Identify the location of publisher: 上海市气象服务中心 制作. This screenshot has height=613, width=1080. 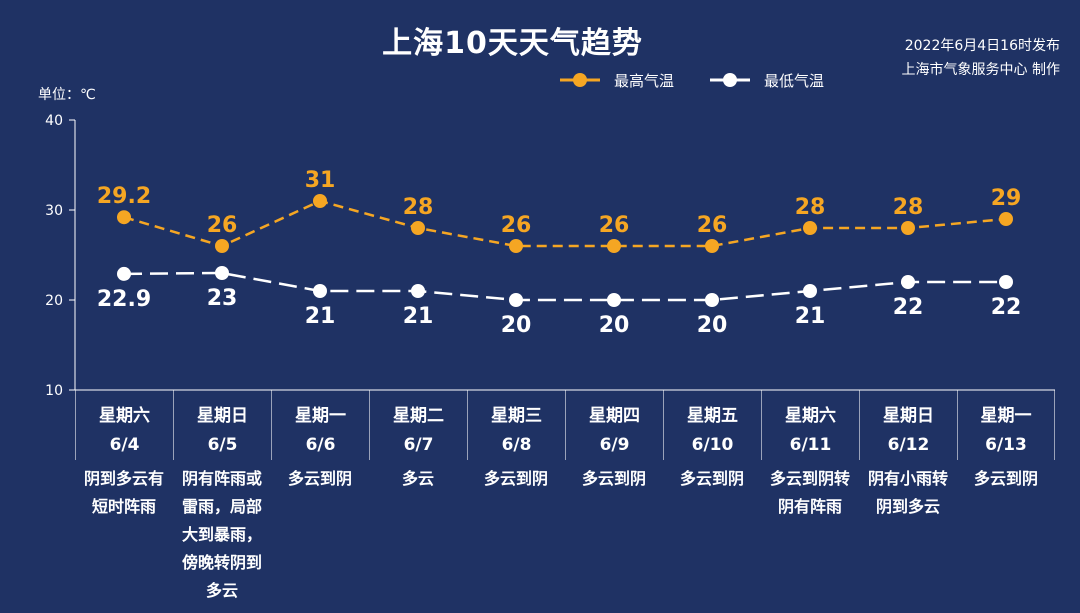
(980, 70).